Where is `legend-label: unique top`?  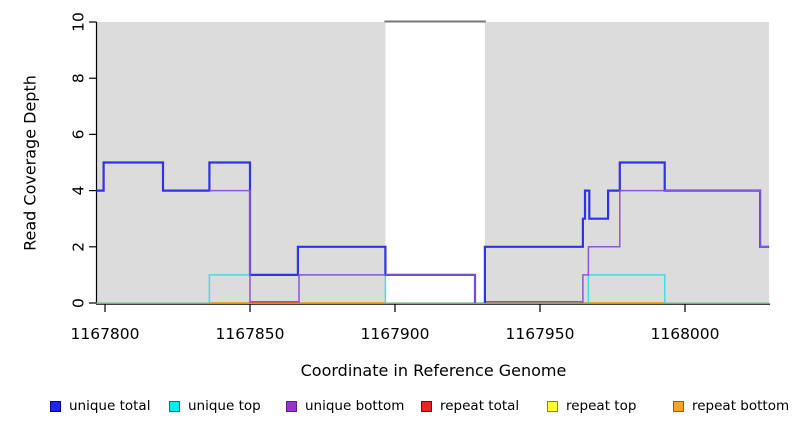 legend-label: unique top is located at coordinates (224, 406).